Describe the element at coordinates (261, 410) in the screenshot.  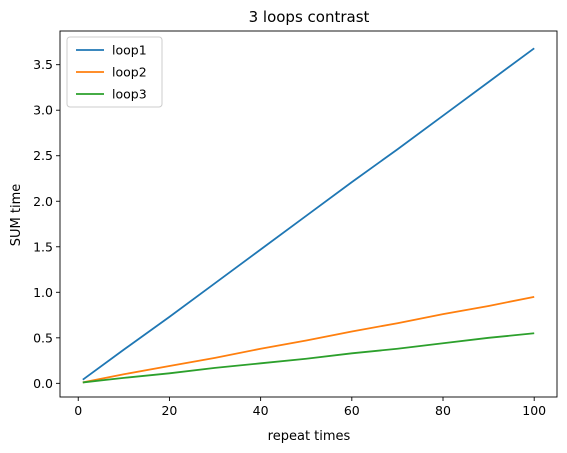
I see `x-tick-label: 40` at that location.